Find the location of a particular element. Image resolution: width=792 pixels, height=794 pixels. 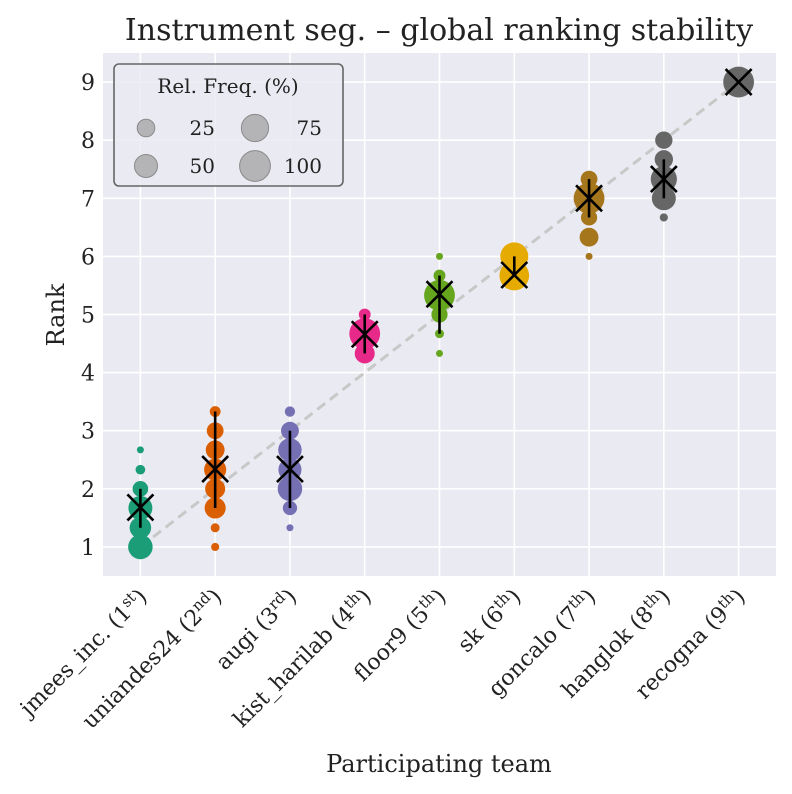

x-tick-label: kist_harilab (4th) is located at coordinates (302, 657).